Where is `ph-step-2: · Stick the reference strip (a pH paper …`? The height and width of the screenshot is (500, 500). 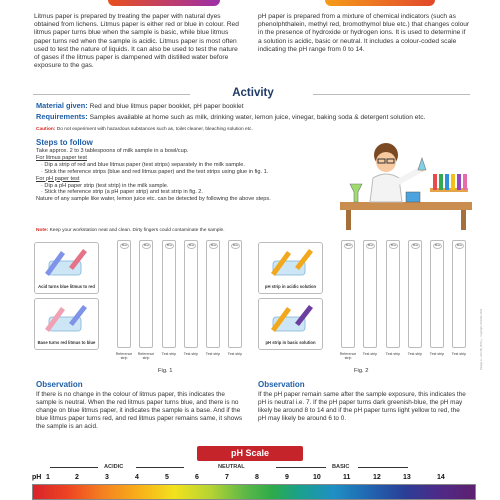 ph-step-2: · Stick the reference strip (a pH paper … is located at coordinates (122, 192).